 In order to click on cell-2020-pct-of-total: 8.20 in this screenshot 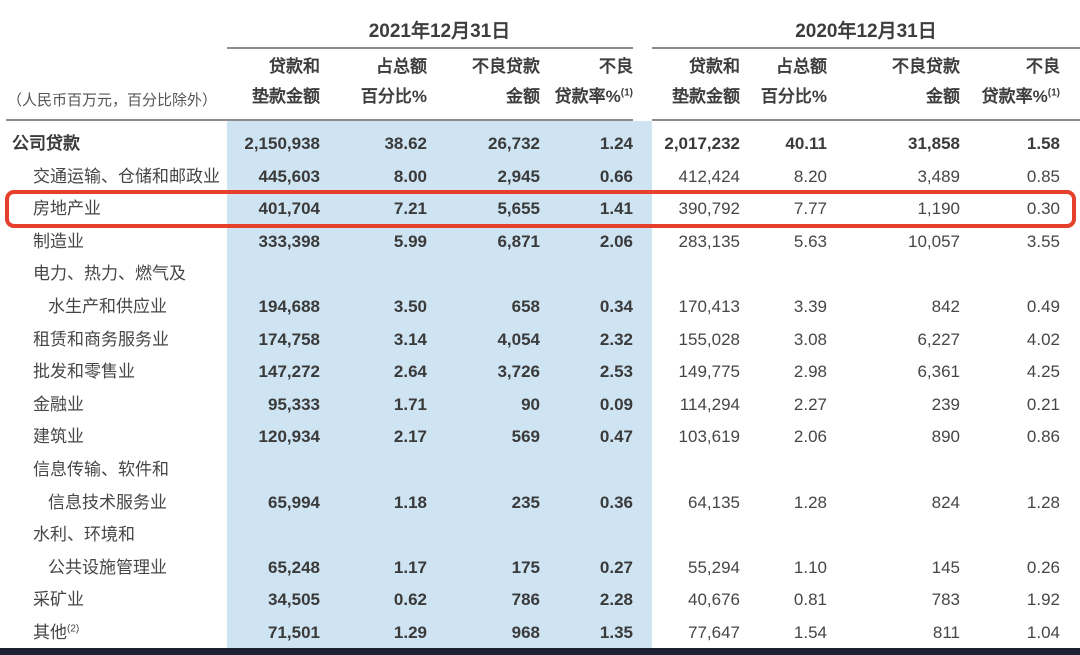, I will do `click(810, 176)`.